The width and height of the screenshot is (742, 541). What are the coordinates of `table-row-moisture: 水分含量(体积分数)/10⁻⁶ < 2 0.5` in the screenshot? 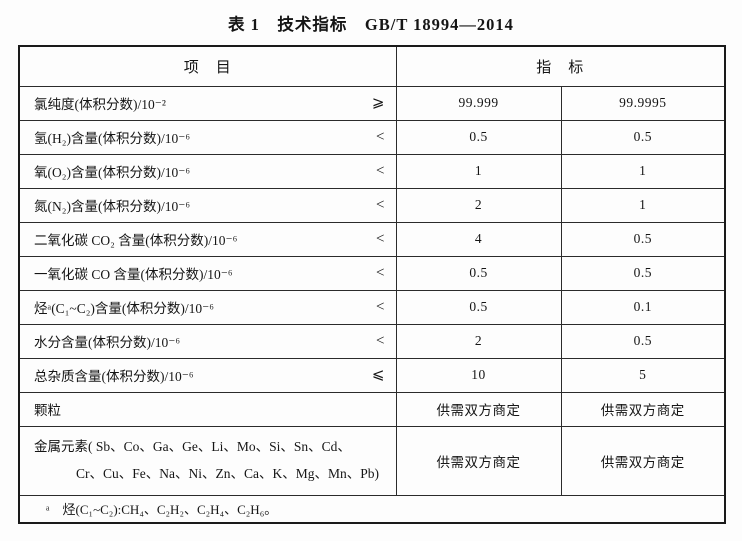 It's located at (372, 341).